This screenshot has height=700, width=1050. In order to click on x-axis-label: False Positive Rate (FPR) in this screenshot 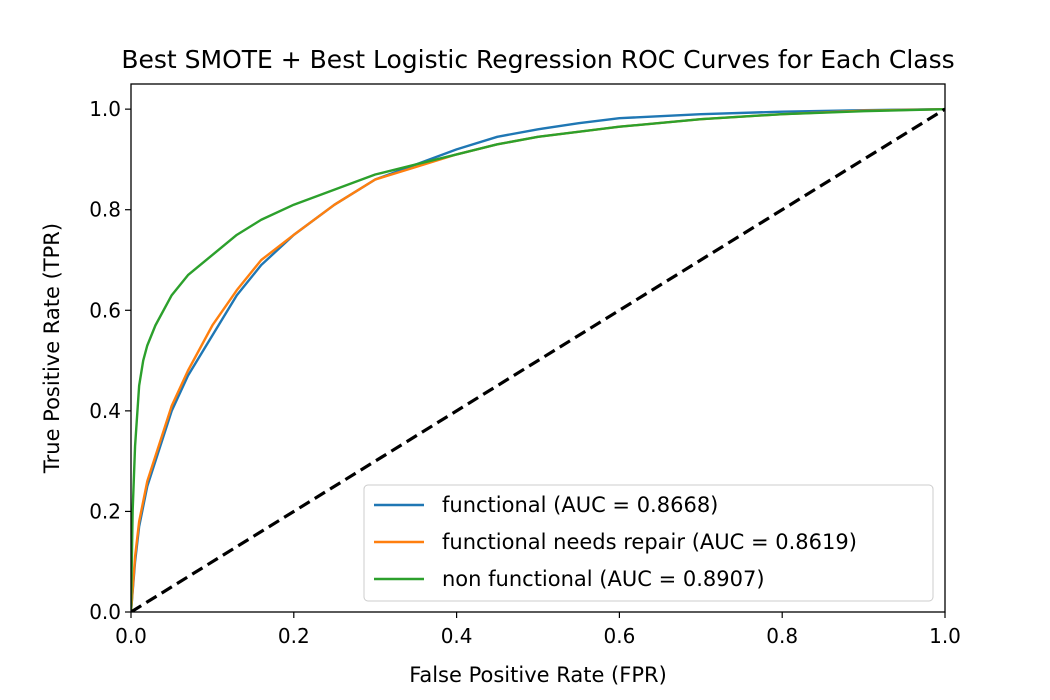, I will do `click(538, 675)`.